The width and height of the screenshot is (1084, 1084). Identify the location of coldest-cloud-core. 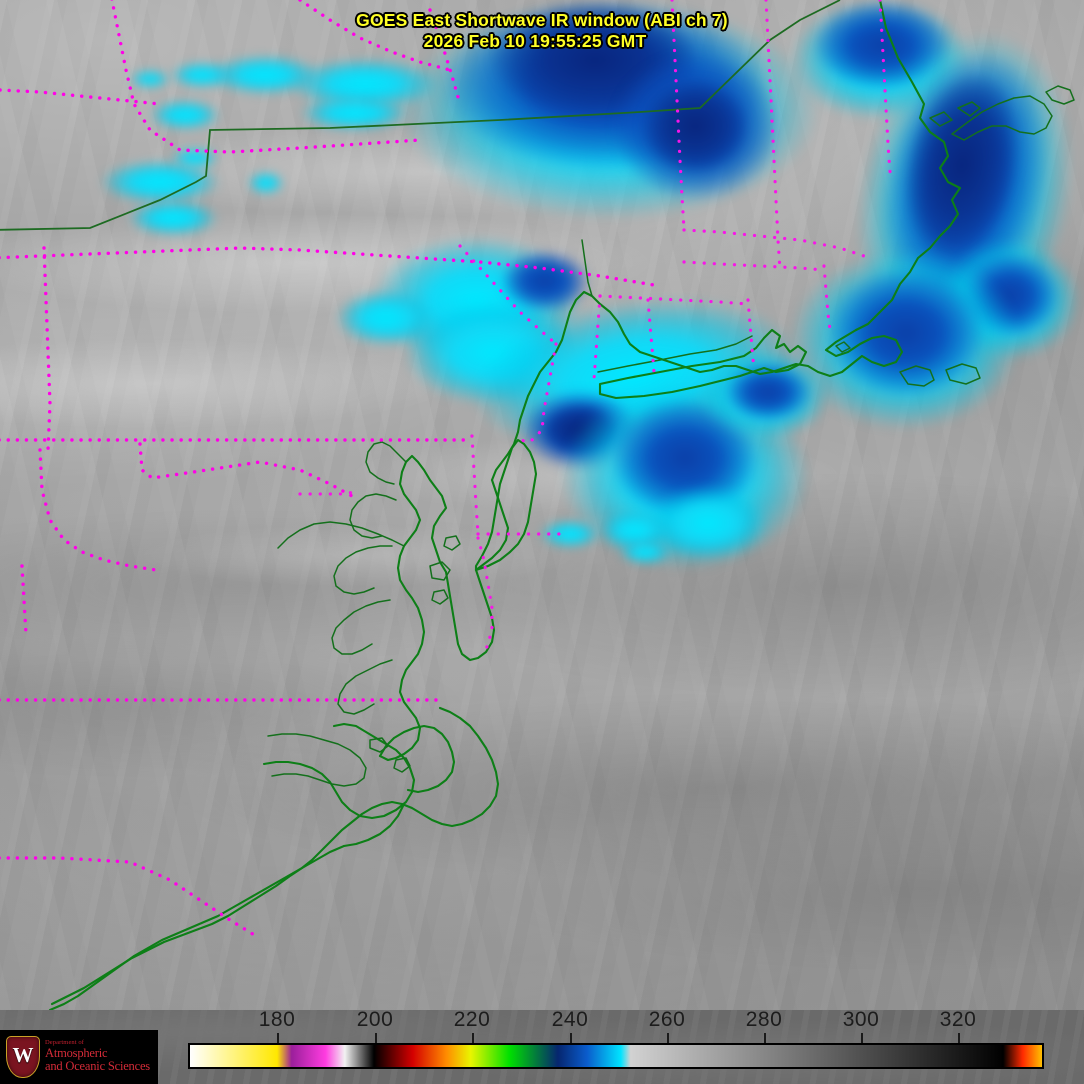
(695, 126).